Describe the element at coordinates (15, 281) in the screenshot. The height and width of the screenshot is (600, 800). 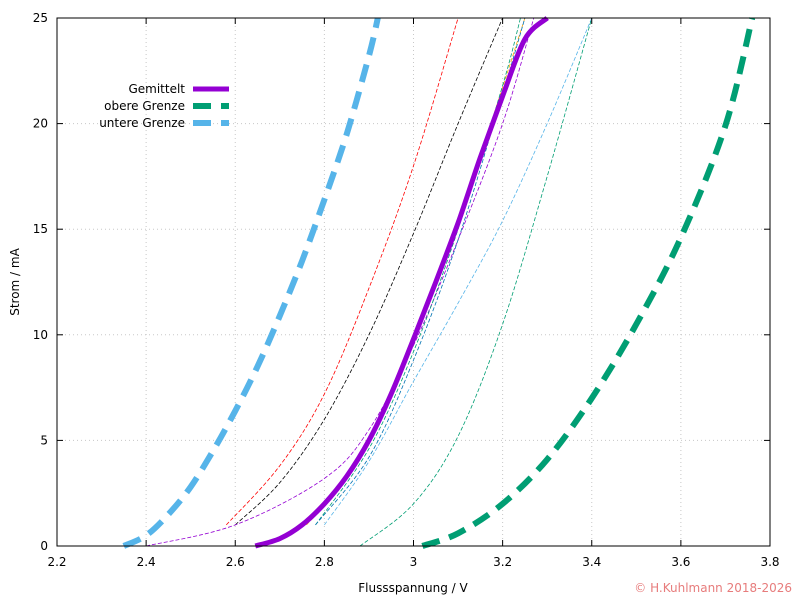
I see `y-axis-title: Strom / mA` at that location.